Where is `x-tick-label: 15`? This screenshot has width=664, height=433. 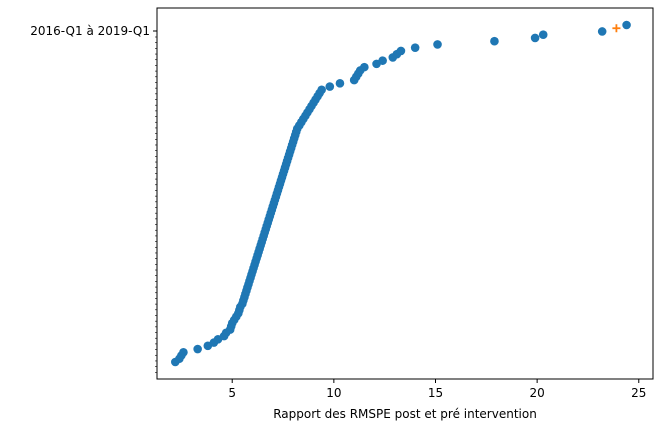 x-tick-label: 15 is located at coordinates (435, 393).